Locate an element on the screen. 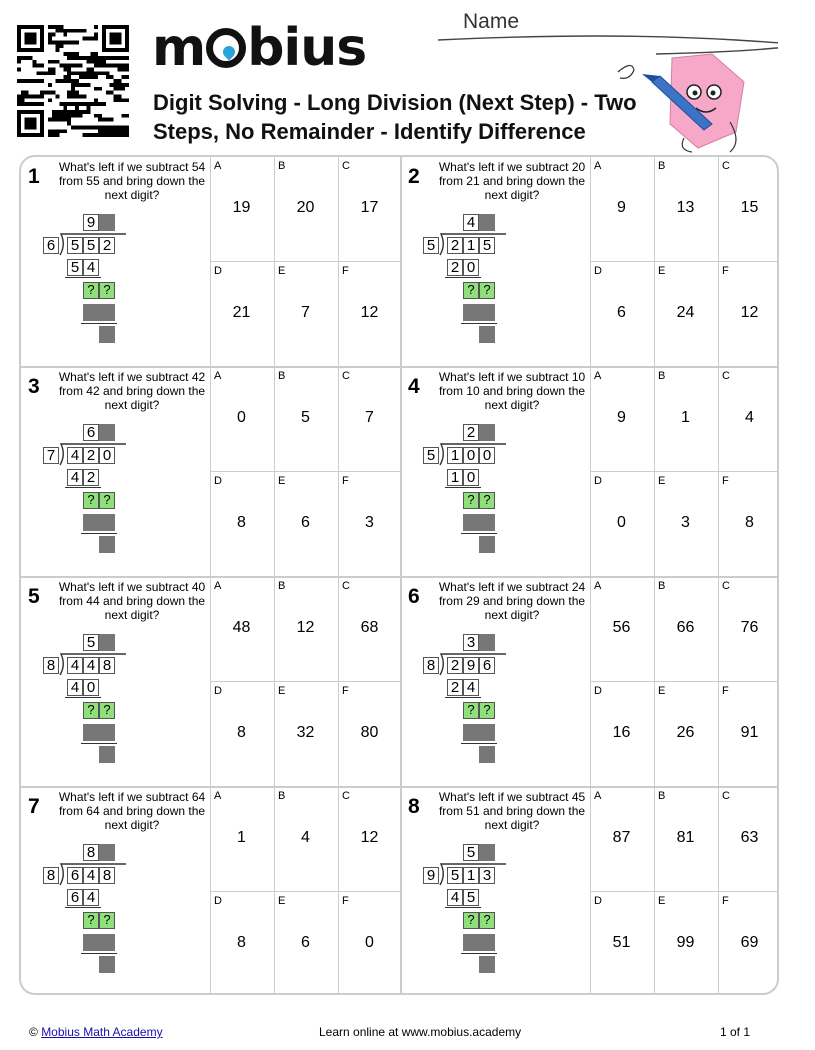 The width and height of the screenshot is (815, 1050). answer-option-c: C 15 is located at coordinates (747, 209).